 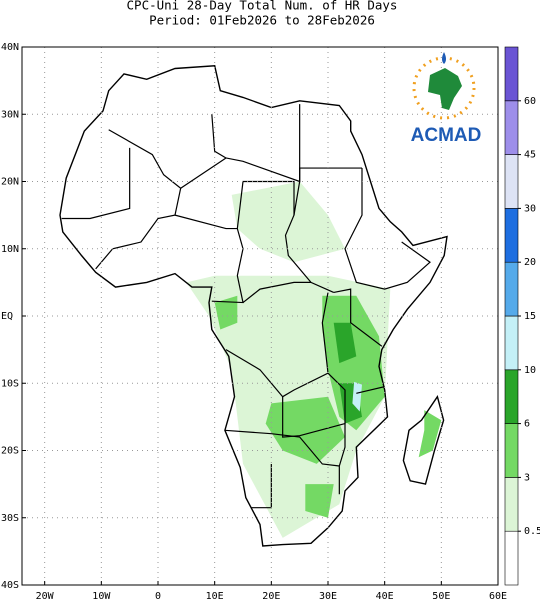 What do you see at coordinates (10, 249) in the screenshot?
I see `lat-tick-label: 10N` at bounding box center [10, 249].